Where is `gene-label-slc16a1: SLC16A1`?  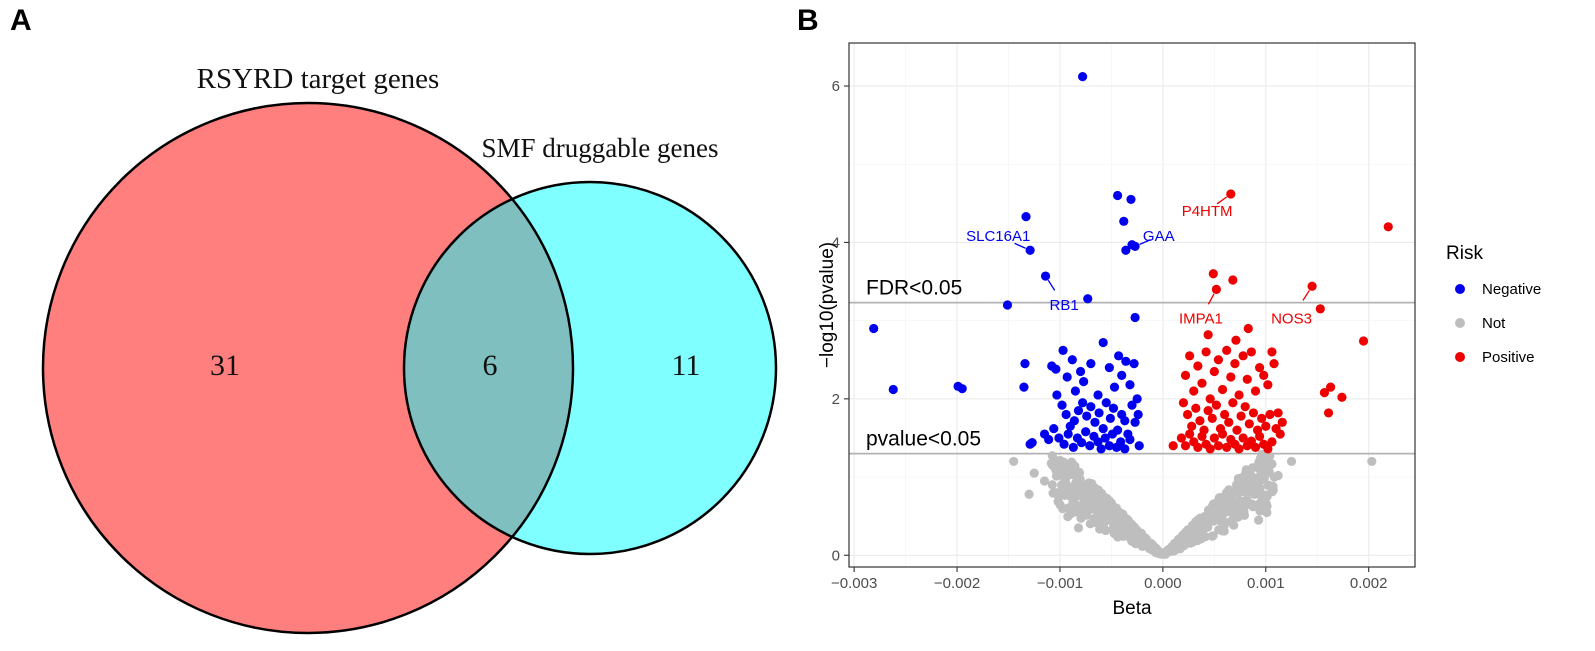
gene-label-slc16a1: SLC16A1 is located at coordinates (998, 236).